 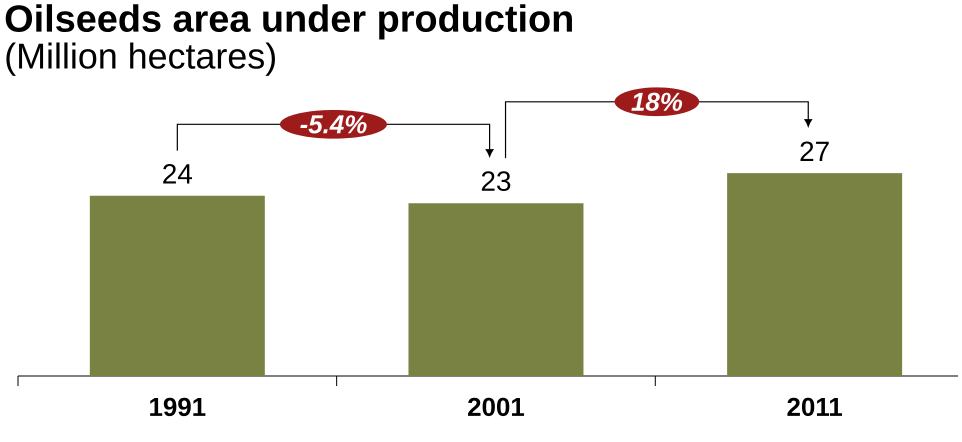 I want to click on data-label: 27, so click(x=814, y=151).